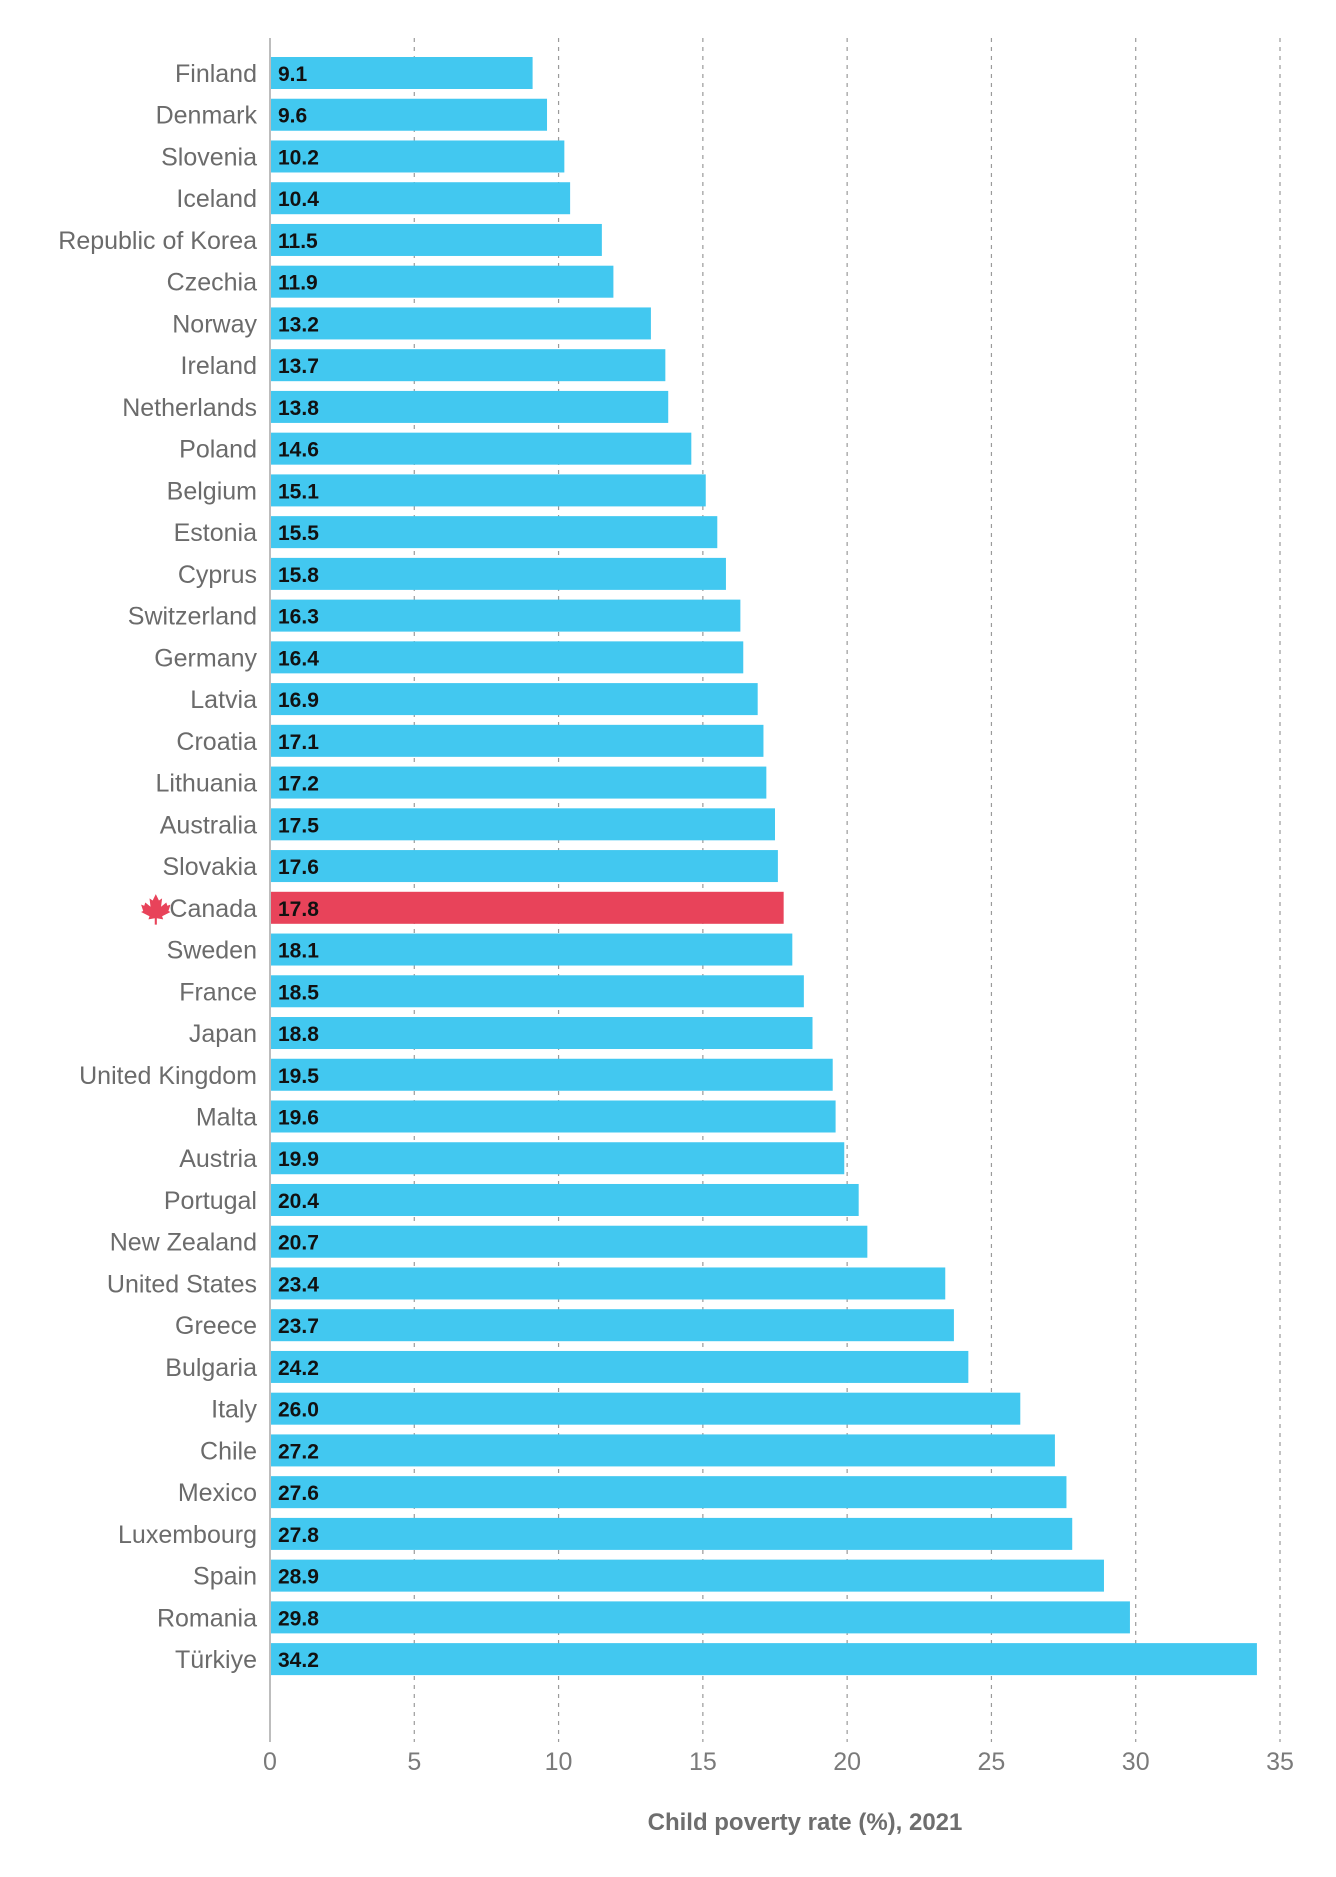 This screenshot has width=1336, height=1877. Describe the element at coordinates (298, 1493) in the screenshot. I see `value-label: 27.6` at that location.